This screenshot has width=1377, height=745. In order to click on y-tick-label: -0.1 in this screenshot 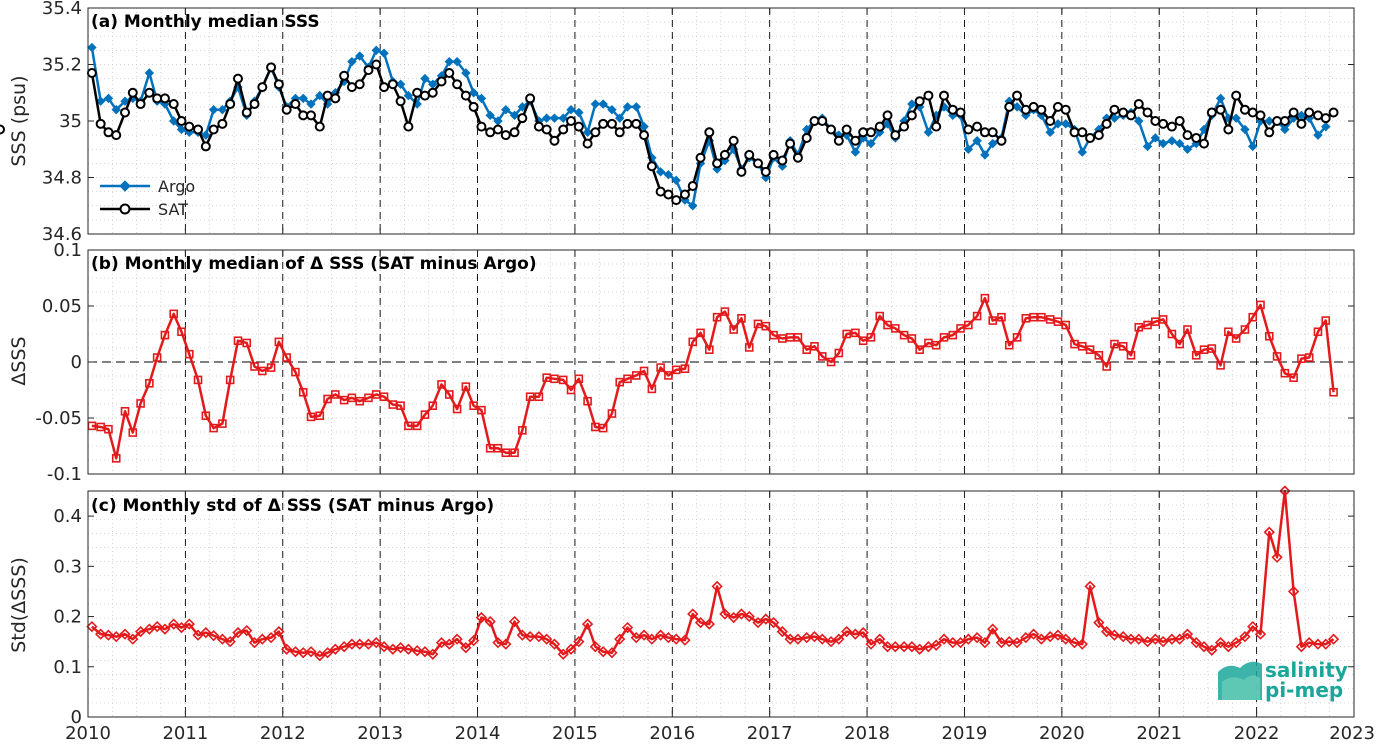, I will do `click(64, 474)`.